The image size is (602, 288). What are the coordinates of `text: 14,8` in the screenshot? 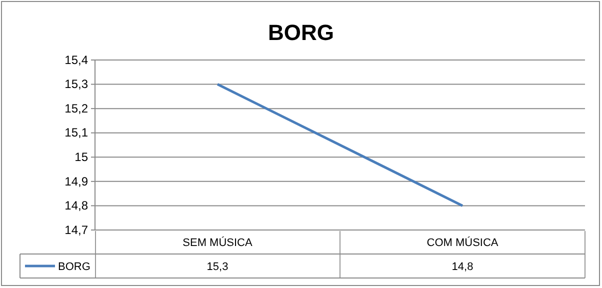 It's located at (463, 267).